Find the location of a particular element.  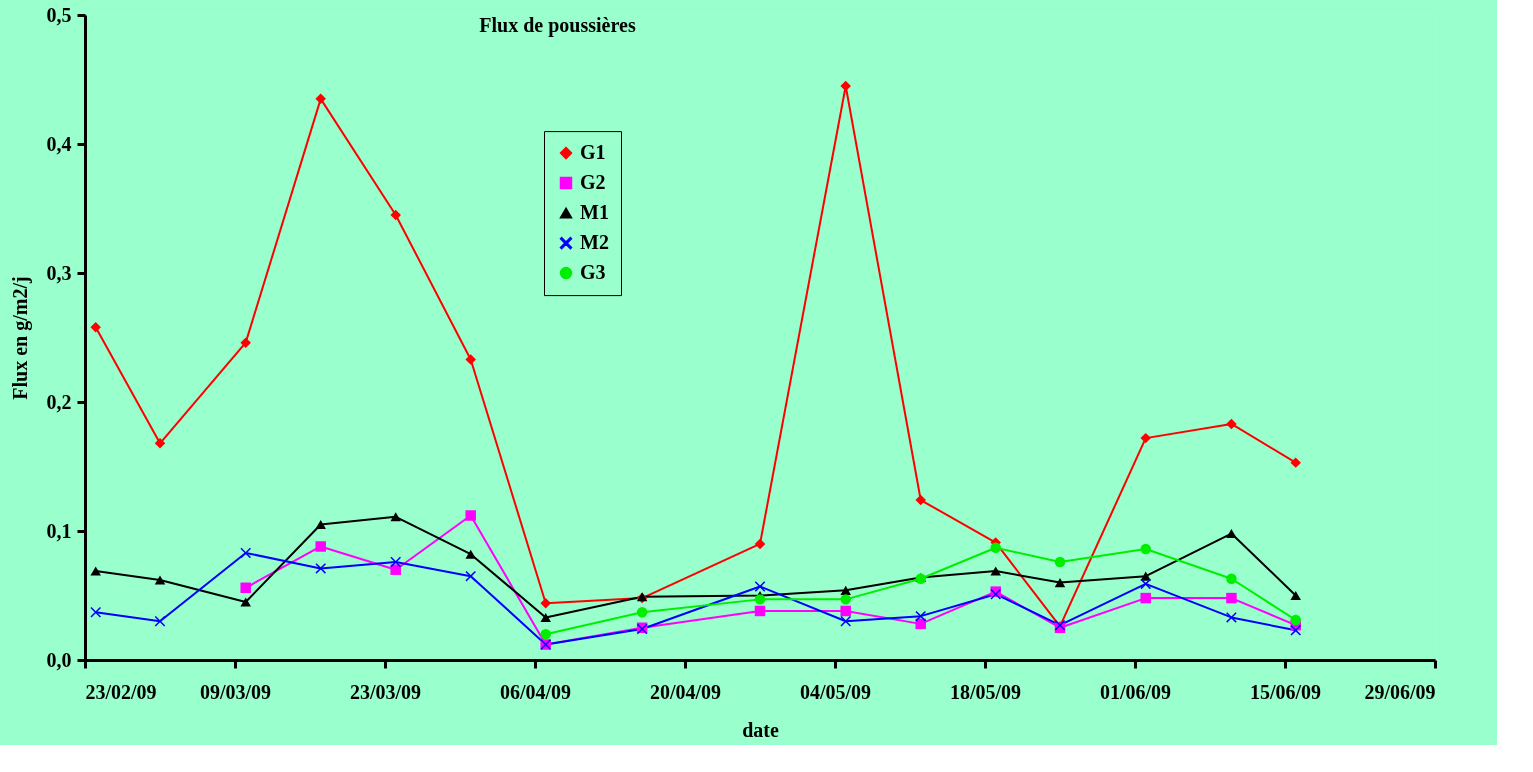

legend-label: G2 is located at coordinates (593, 182).